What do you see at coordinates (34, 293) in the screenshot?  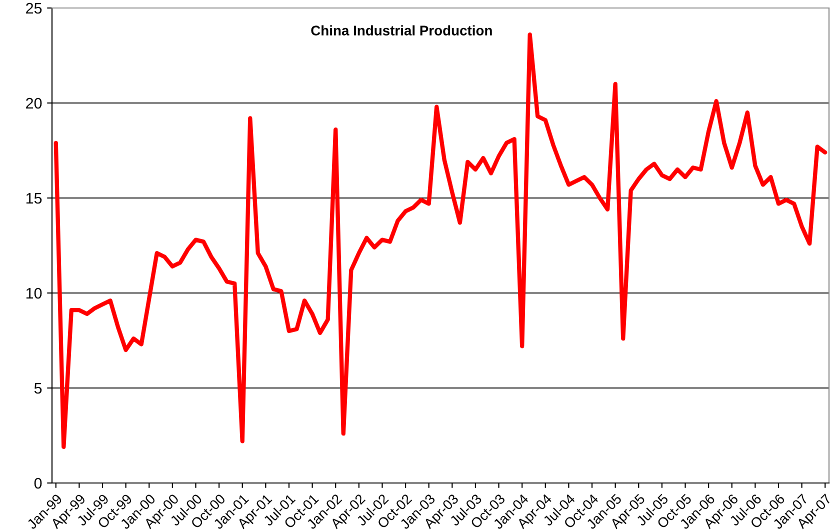 I see `y-tick-label: 10` at bounding box center [34, 293].